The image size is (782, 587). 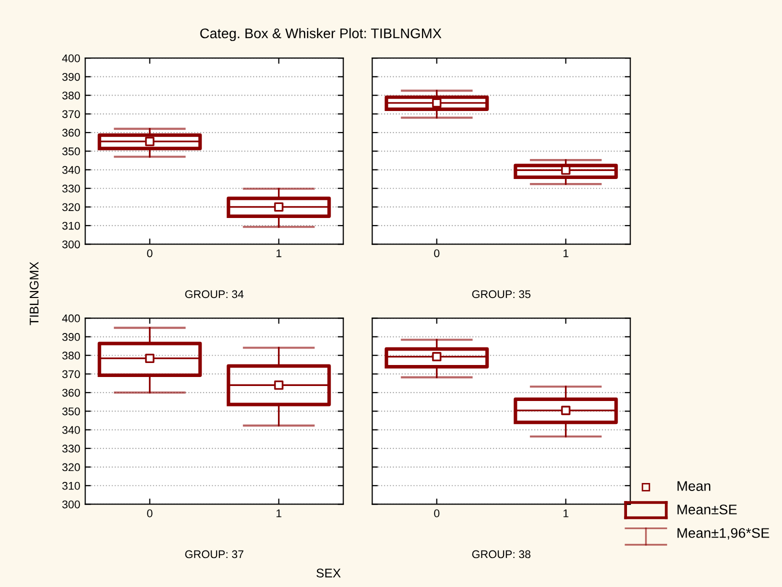 I want to click on text: Mean±1,96*SE, so click(x=724, y=534).